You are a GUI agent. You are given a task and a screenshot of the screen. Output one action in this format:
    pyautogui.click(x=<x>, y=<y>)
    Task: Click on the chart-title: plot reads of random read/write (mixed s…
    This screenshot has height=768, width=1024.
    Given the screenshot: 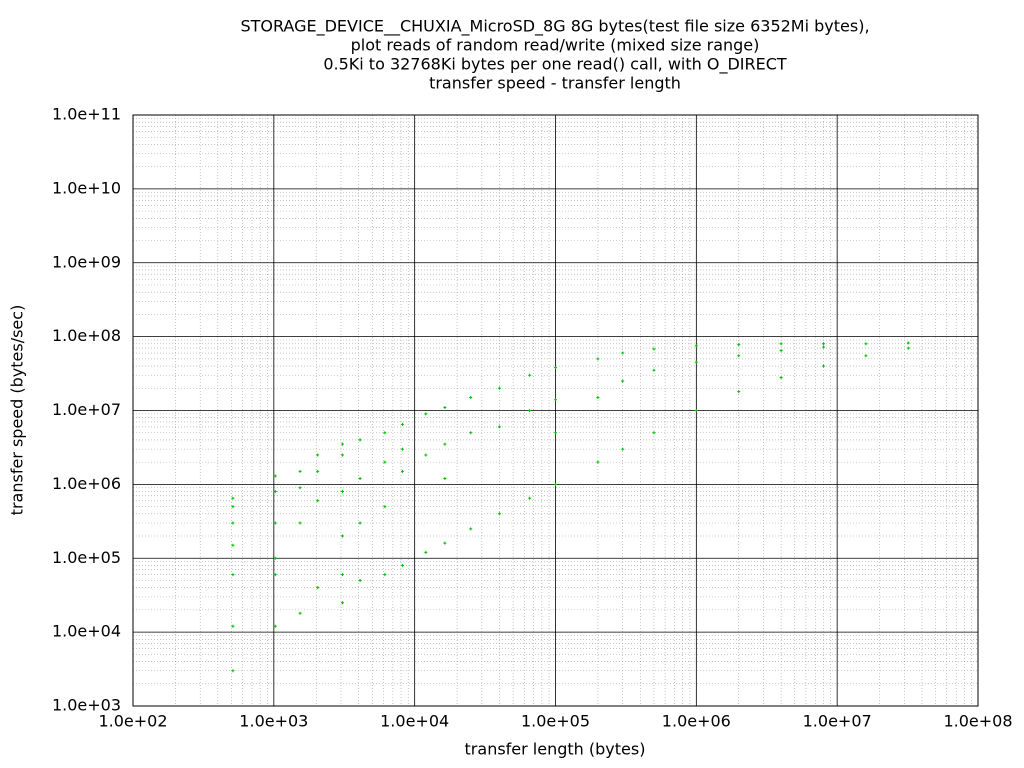 What is the action you would take?
    pyautogui.click(x=555, y=45)
    